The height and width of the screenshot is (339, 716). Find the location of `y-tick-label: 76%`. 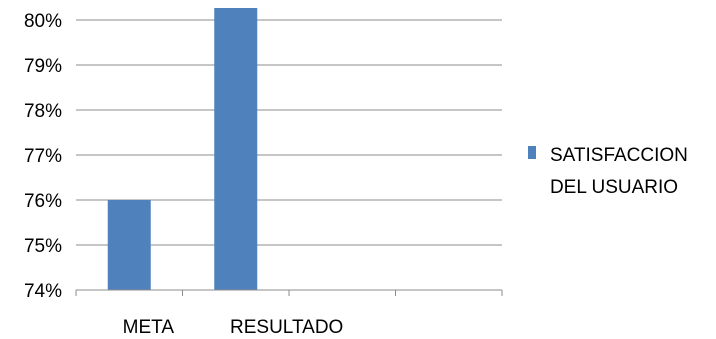

y-tick-label: 76% is located at coordinates (43, 201).